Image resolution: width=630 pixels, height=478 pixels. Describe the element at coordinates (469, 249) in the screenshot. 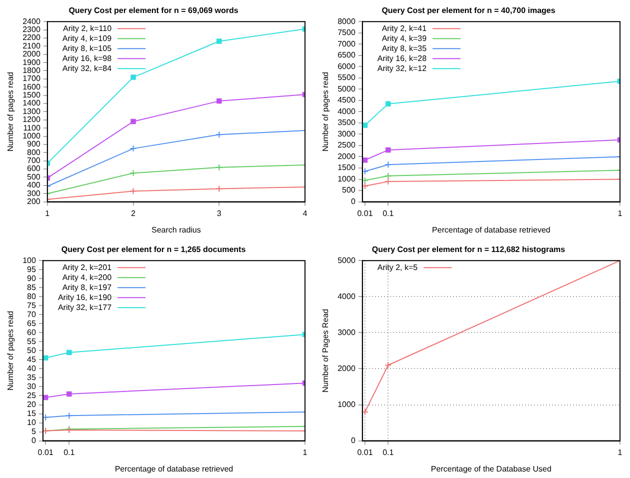

I see `chart-title: Query Cost per element for n = 112,682 histograms` at that location.